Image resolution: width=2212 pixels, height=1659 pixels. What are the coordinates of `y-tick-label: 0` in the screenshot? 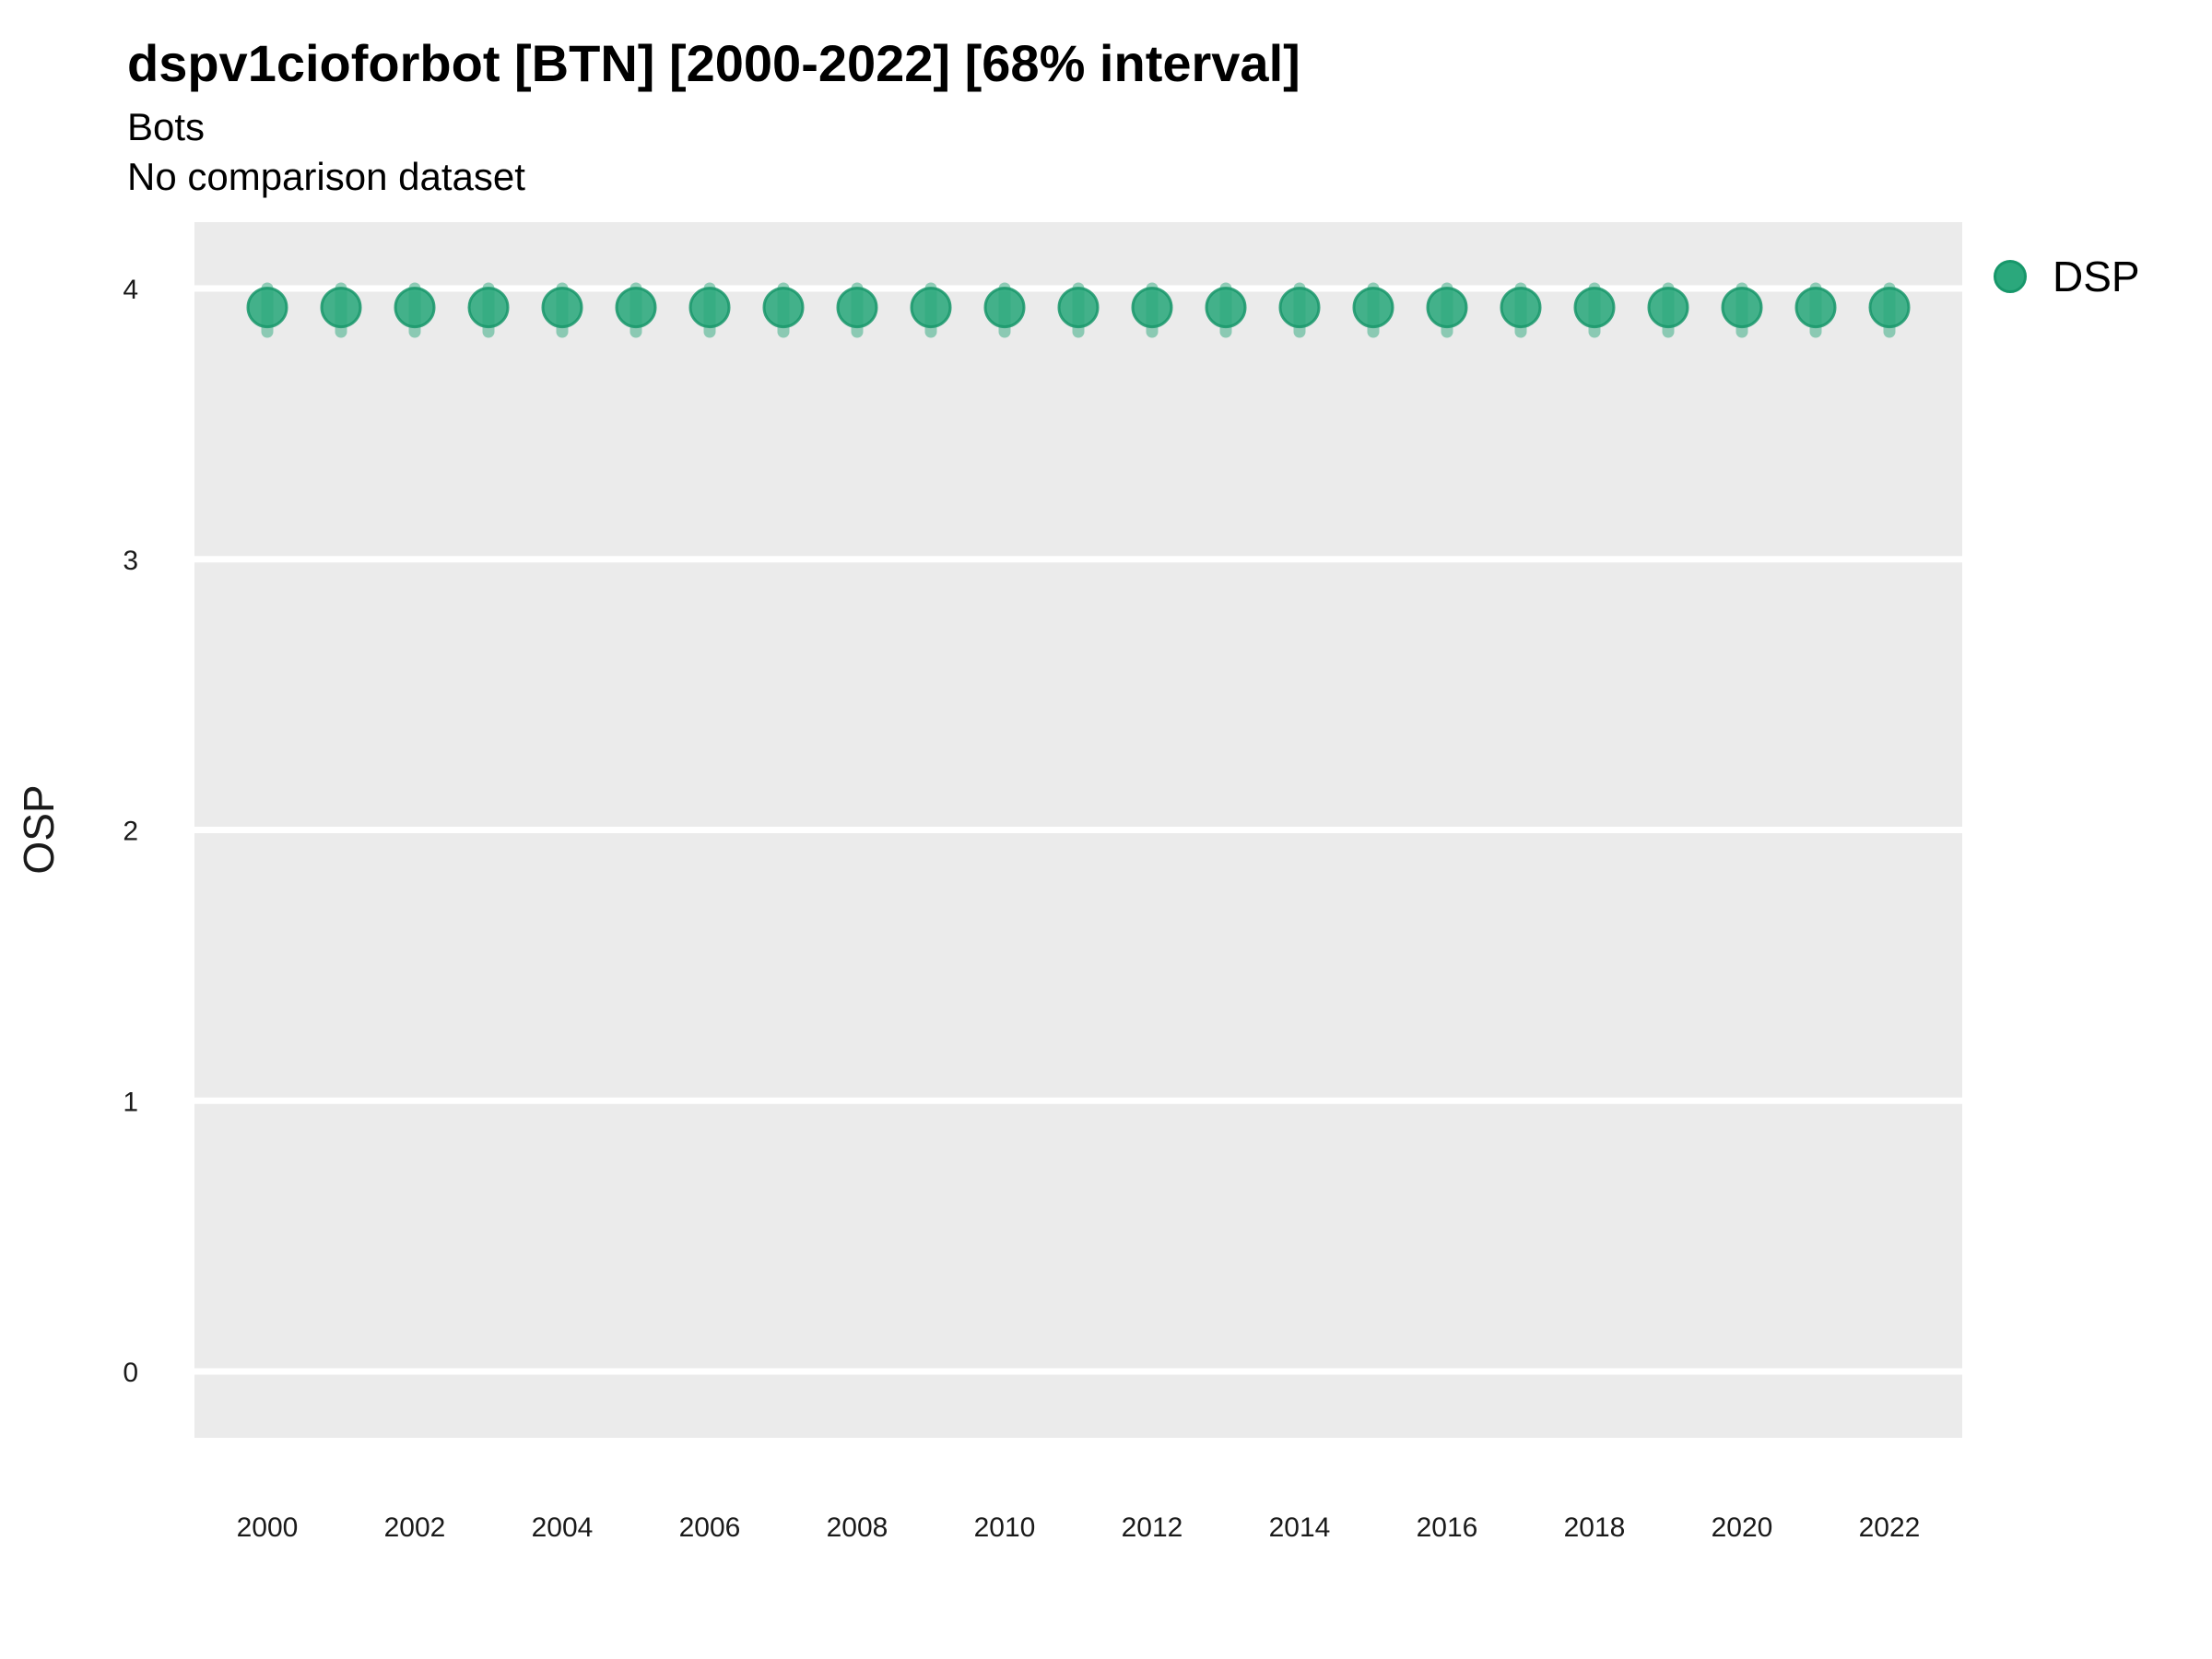 It's located at (130, 1373).